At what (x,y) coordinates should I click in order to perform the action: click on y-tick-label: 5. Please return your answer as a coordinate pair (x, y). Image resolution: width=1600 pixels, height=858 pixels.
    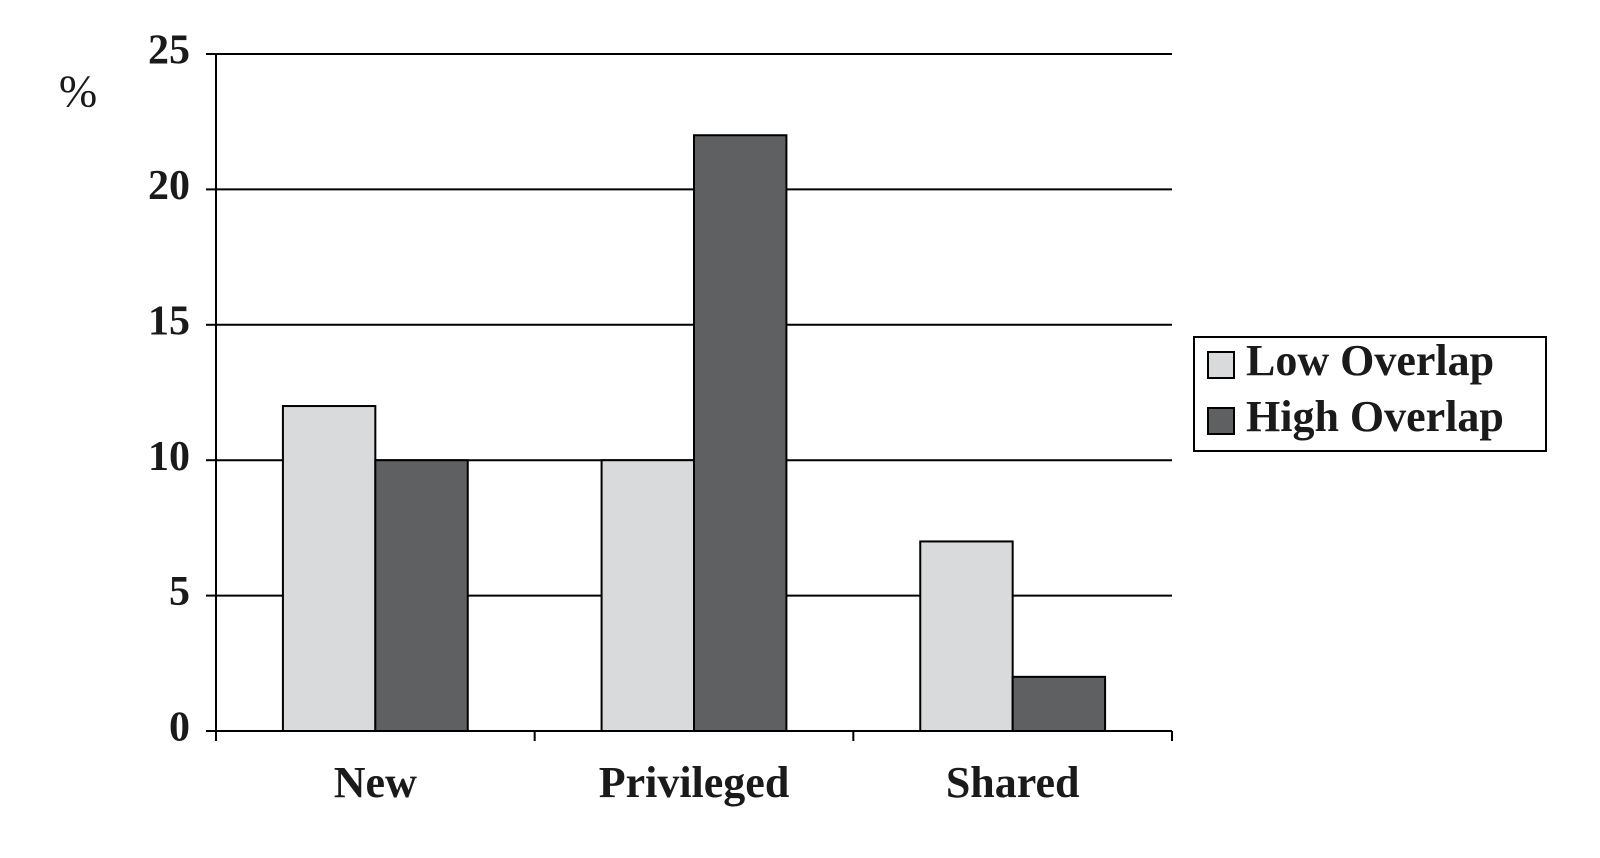
    Looking at the image, I should click on (179, 592).